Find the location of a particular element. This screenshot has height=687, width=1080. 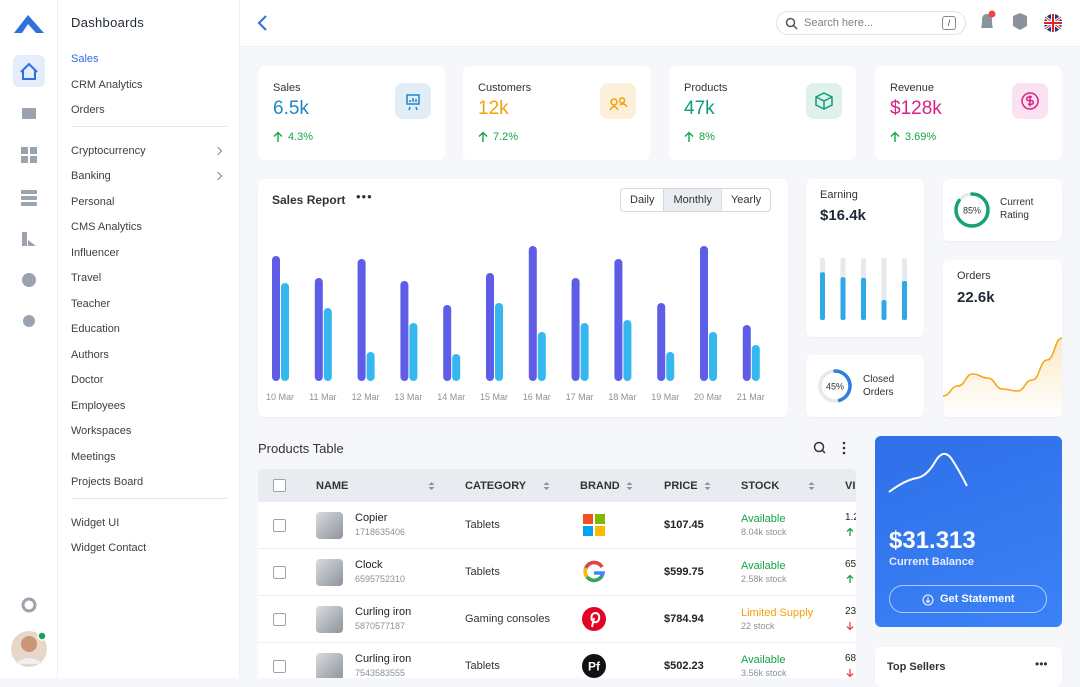

bell-icon is located at coordinates (987, 21).